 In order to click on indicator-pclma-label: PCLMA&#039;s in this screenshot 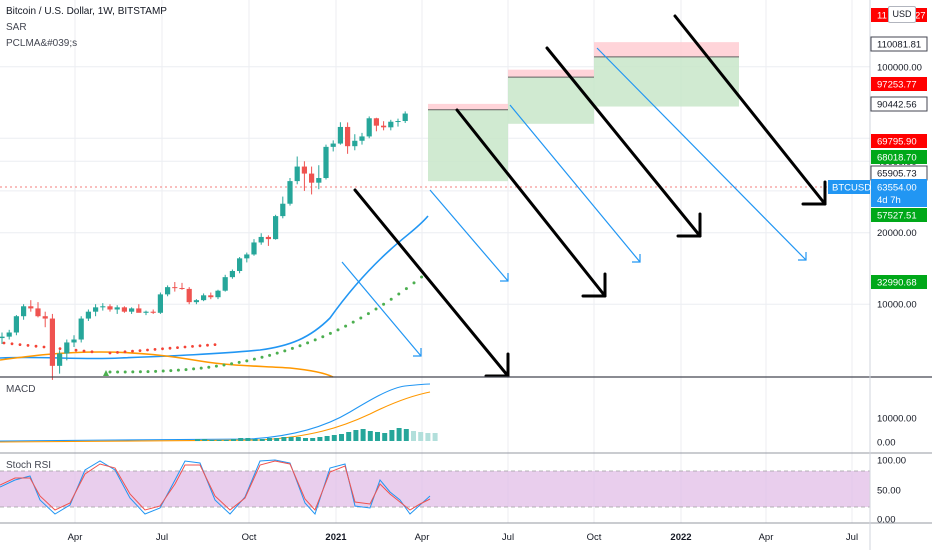, I will do `click(42, 43)`.